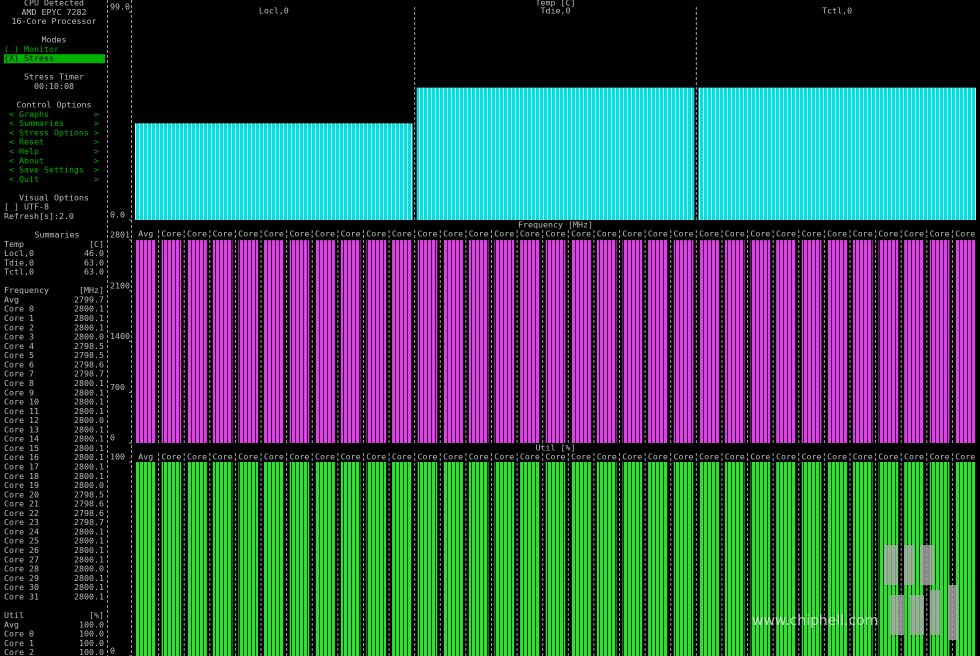 This screenshot has width=980, height=656. What do you see at coordinates (21, 429) in the screenshot?
I see `summary-label: Core 13` at bounding box center [21, 429].